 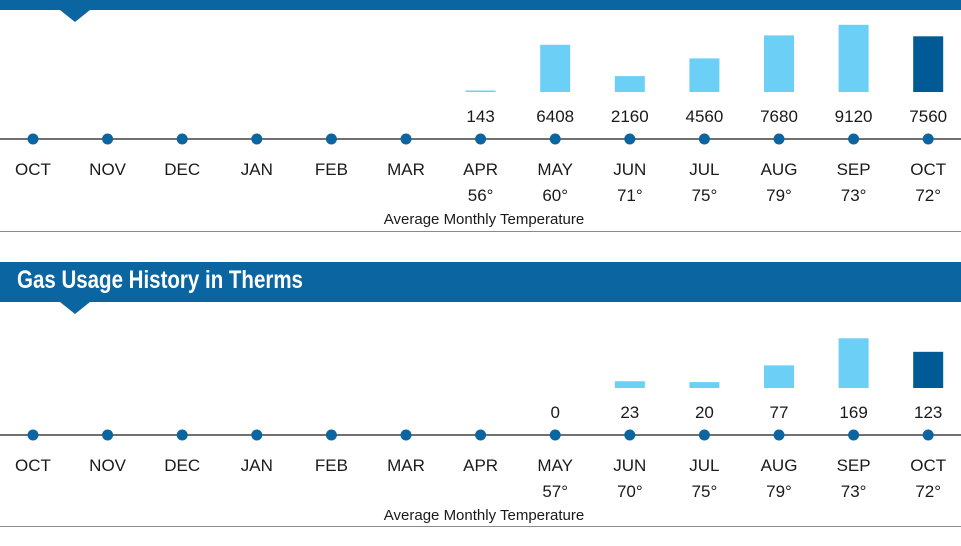 What do you see at coordinates (554, 412) in the screenshot?
I see `value-label: 0` at bounding box center [554, 412].